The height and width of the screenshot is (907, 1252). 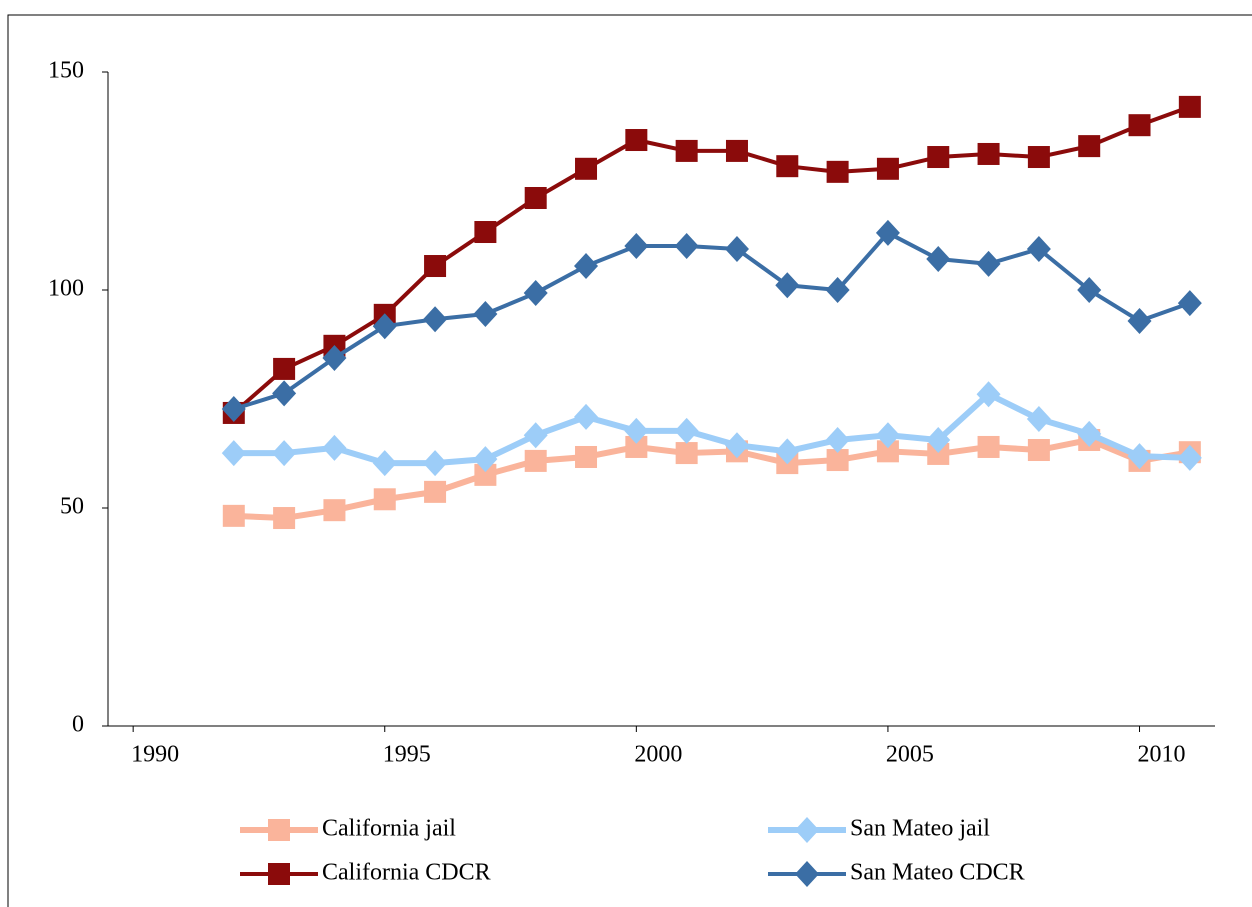 I want to click on legend-label: San Mateo jail, so click(x=920, y=829).